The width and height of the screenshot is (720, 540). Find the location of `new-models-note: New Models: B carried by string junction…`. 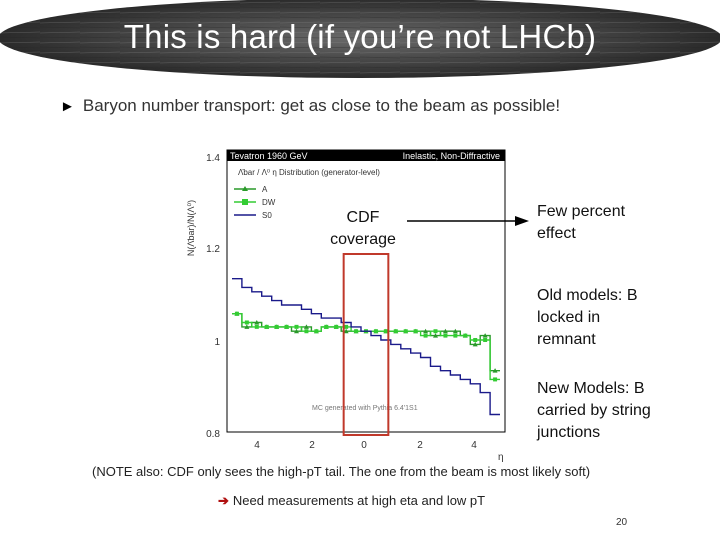

new-models-note: New Models: B carried by string junction… is located at coordinates (594, 410).